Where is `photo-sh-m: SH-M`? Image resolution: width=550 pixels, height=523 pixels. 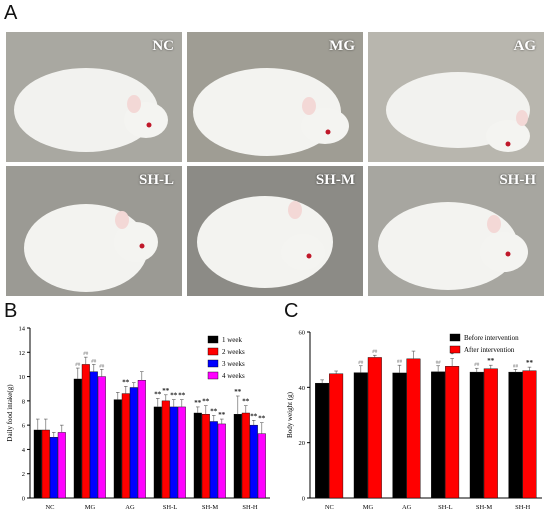 photo-sh-m: SH-M is located at coordinates (275, 231).